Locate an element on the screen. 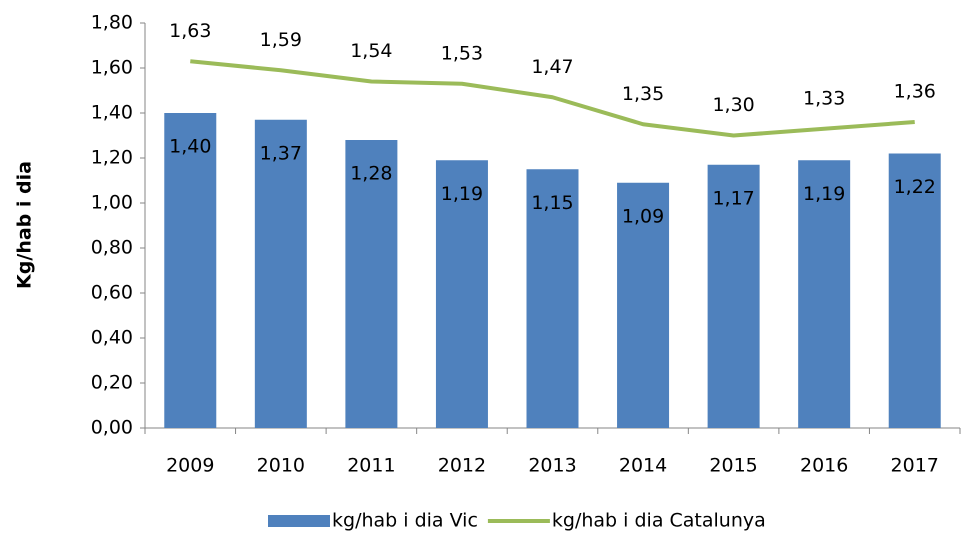  y-tick-label: 0,20 is located at coordinates (112, 383).